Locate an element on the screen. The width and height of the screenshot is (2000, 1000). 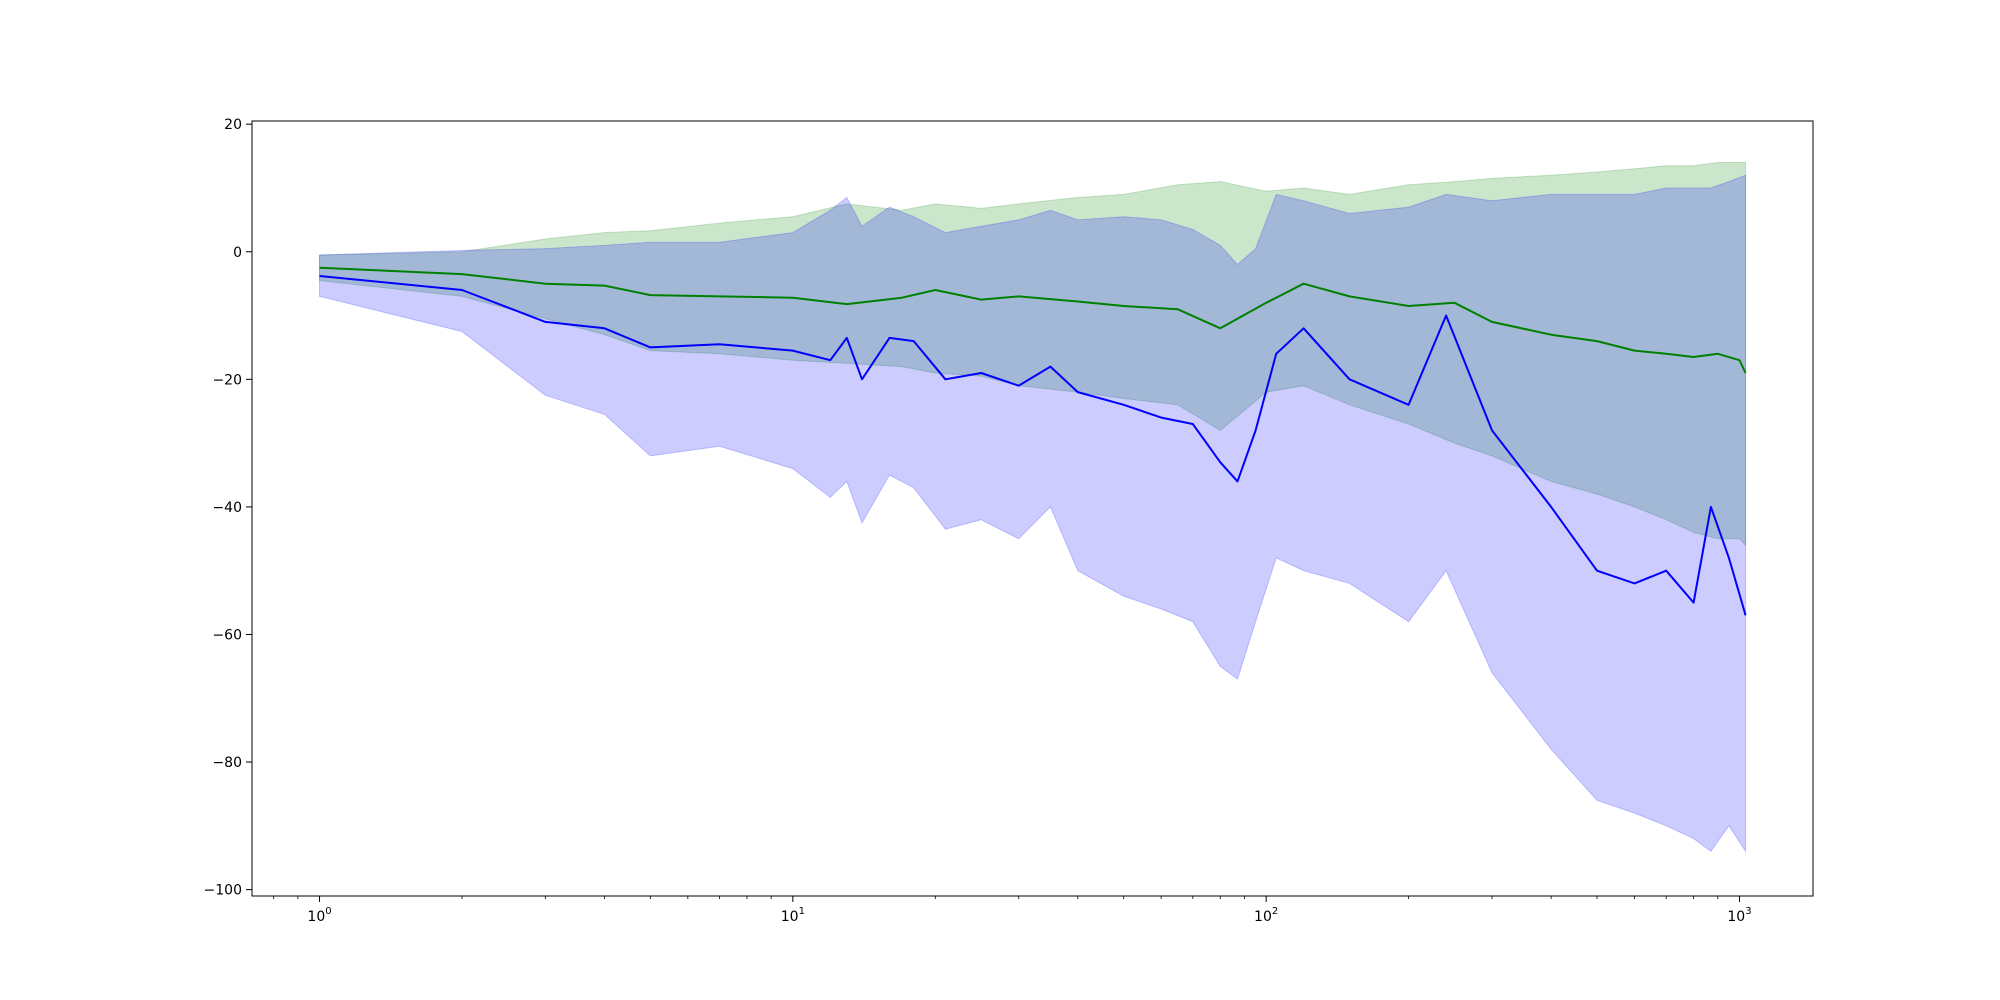
y-tick-label: −80 is located at coordinates (227, 763).